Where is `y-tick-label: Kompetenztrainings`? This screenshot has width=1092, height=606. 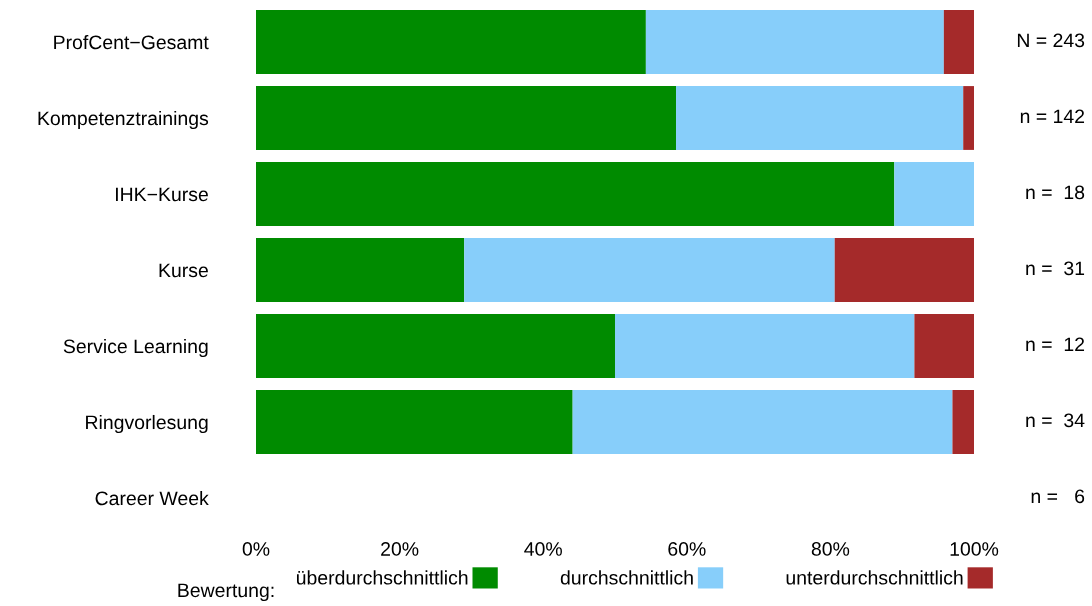
y-tick-label: Kompetenztrainings is located at coordinates (123, 120).